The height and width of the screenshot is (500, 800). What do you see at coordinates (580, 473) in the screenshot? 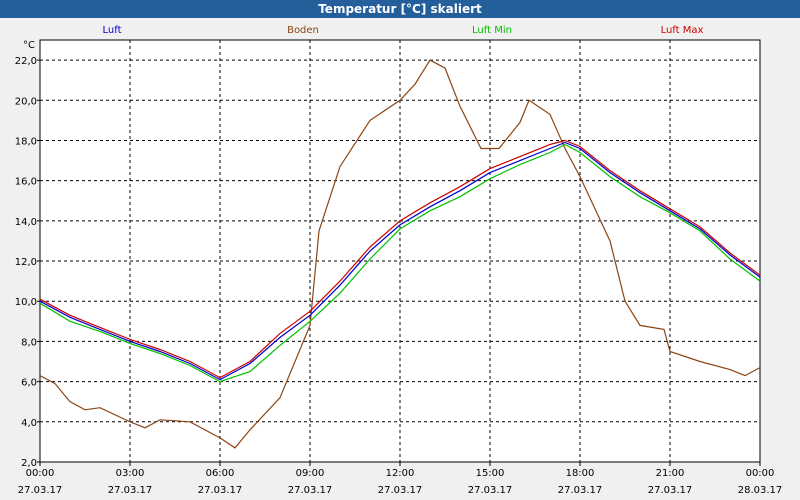
I see `x-tick-time: 18:00` at bounding box center [580, 473].